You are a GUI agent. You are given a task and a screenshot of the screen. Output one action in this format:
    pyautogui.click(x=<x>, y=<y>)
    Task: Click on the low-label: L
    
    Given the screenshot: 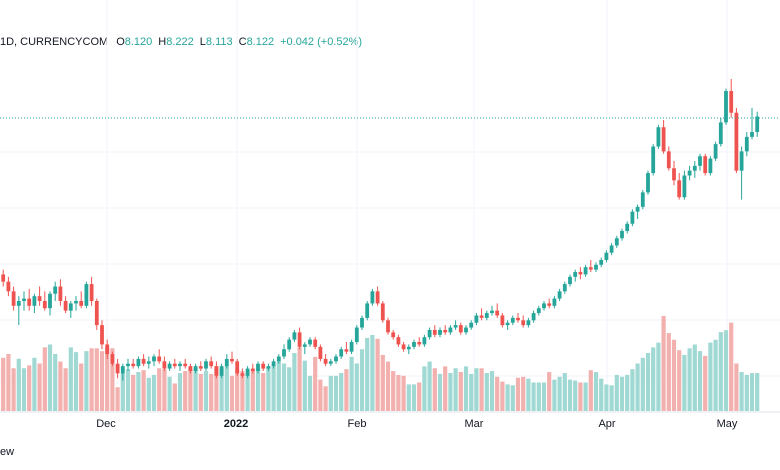 What is the action you would take?
    pyautogui.click(x=202, y=42)
    